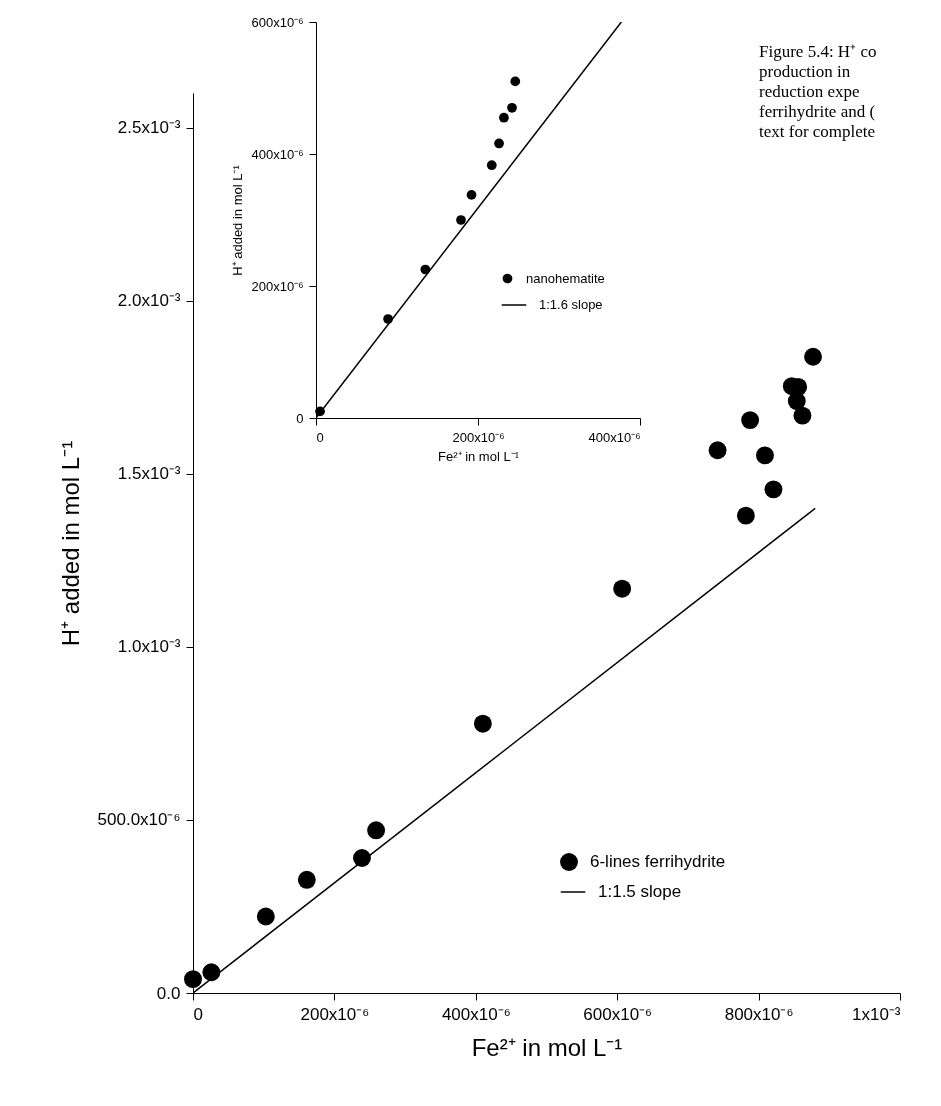  Describe the element at coordinates (759, 1014) in the screenshot. I see `x-tick-label: 800x10⁻⁶` at that location.